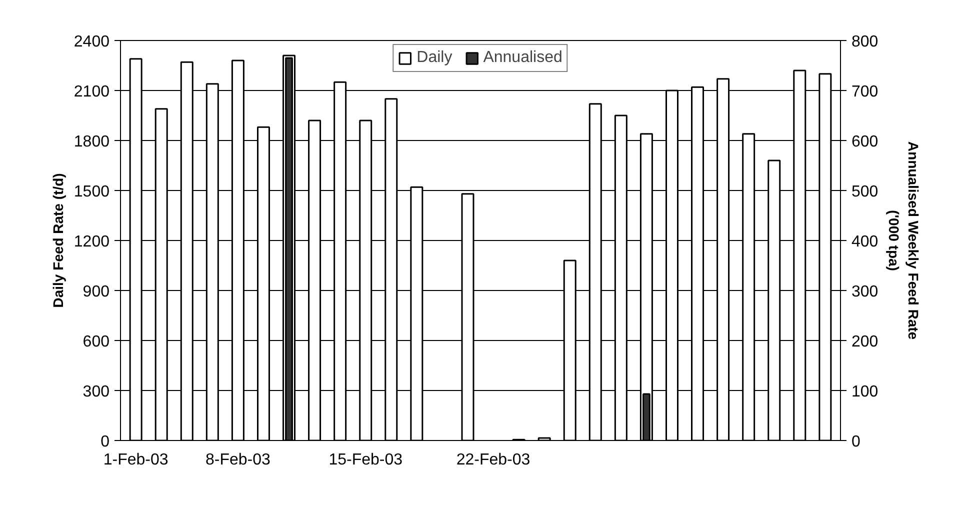 Image resolution: width=972 pixels, height=513 pixels. I want to click on y-axis-title: Daily Feed Rate (t/d), so click(58, 240).